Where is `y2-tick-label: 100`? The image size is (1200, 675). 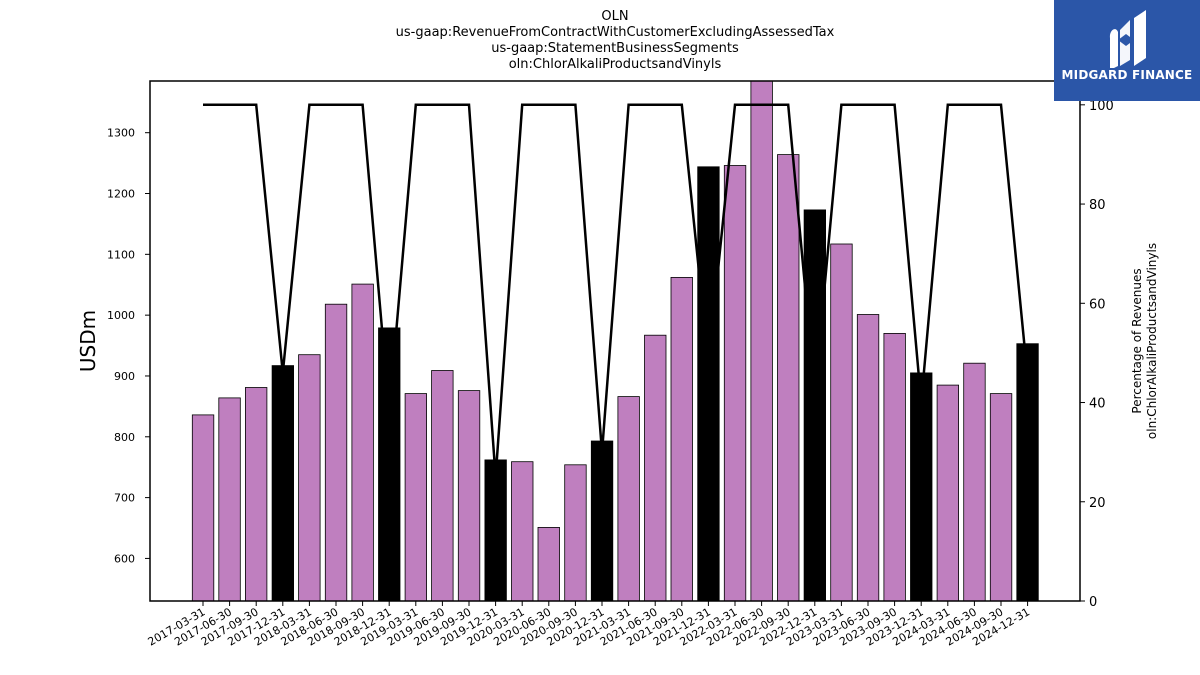
y2-tick-label: 100 is located at coordinates (1101, 106).